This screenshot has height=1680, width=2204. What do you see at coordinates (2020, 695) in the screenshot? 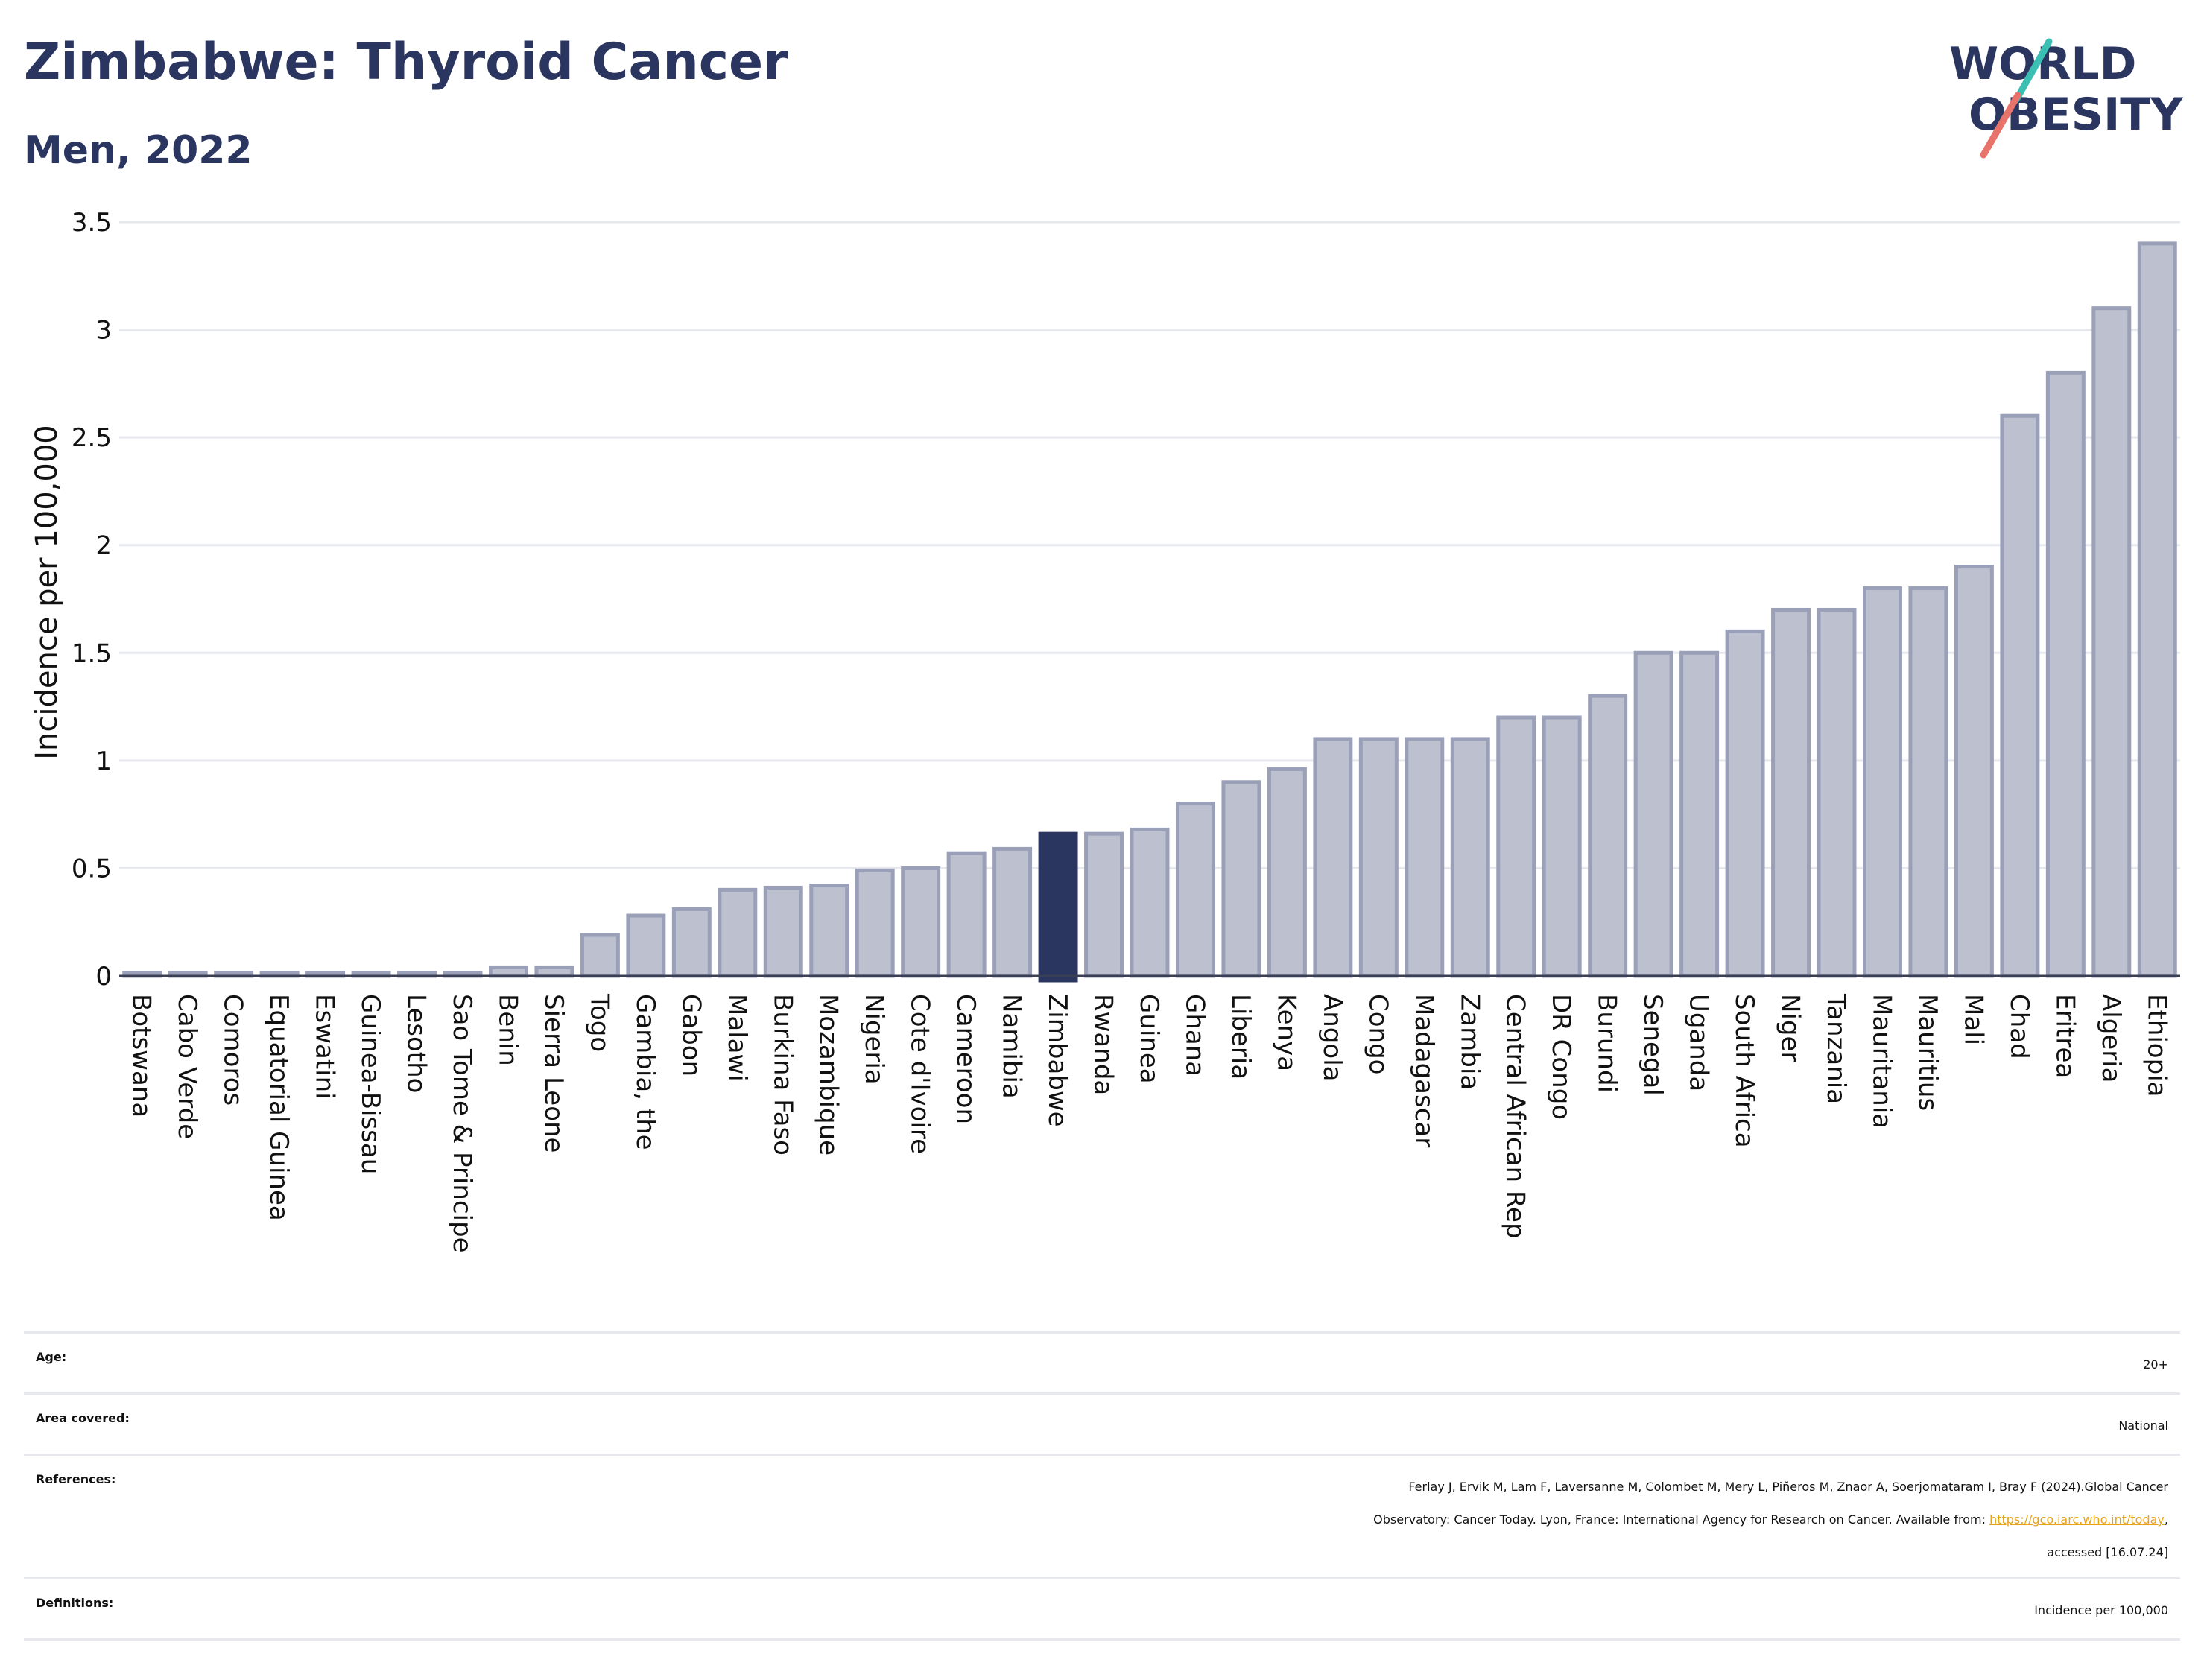
I see `bar-chad` at bounding box center [2020, 695].